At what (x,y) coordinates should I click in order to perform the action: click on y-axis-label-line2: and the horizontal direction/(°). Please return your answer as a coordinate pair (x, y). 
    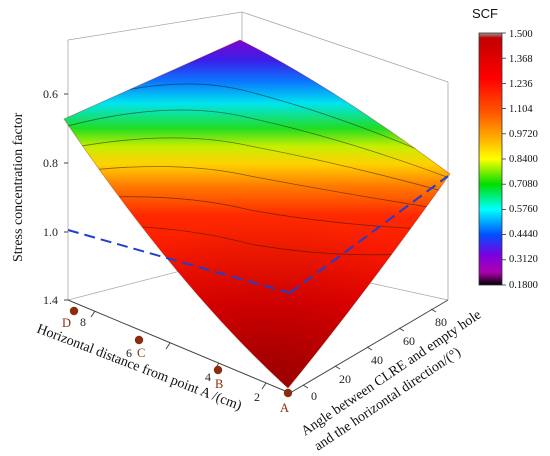
    Looking at the image, I should click on (388, 399).